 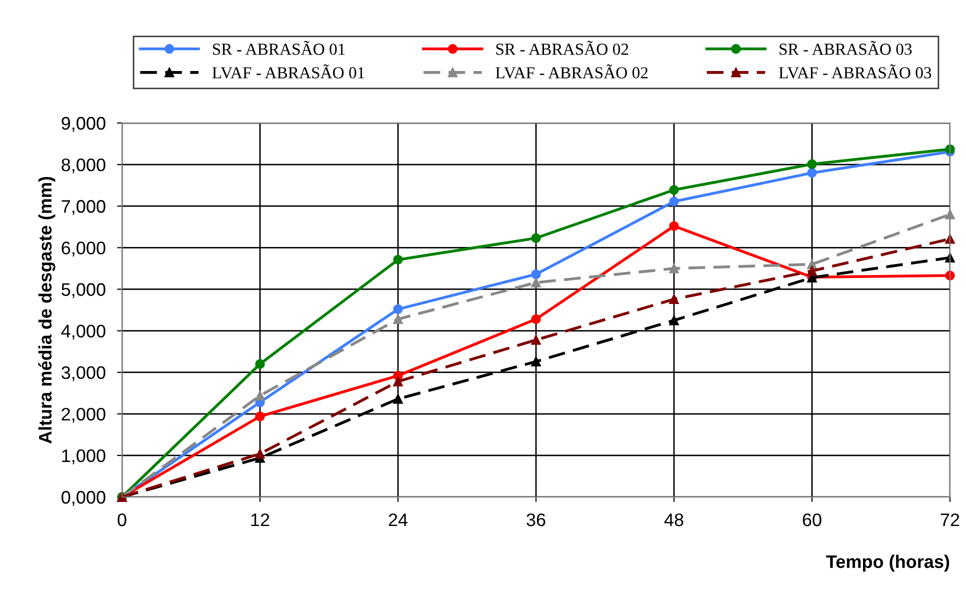 What do you see at coordinates (84, 249) in the screenshot?
I see `y-tick-label: 6,000` at bounding box center [84, 249].